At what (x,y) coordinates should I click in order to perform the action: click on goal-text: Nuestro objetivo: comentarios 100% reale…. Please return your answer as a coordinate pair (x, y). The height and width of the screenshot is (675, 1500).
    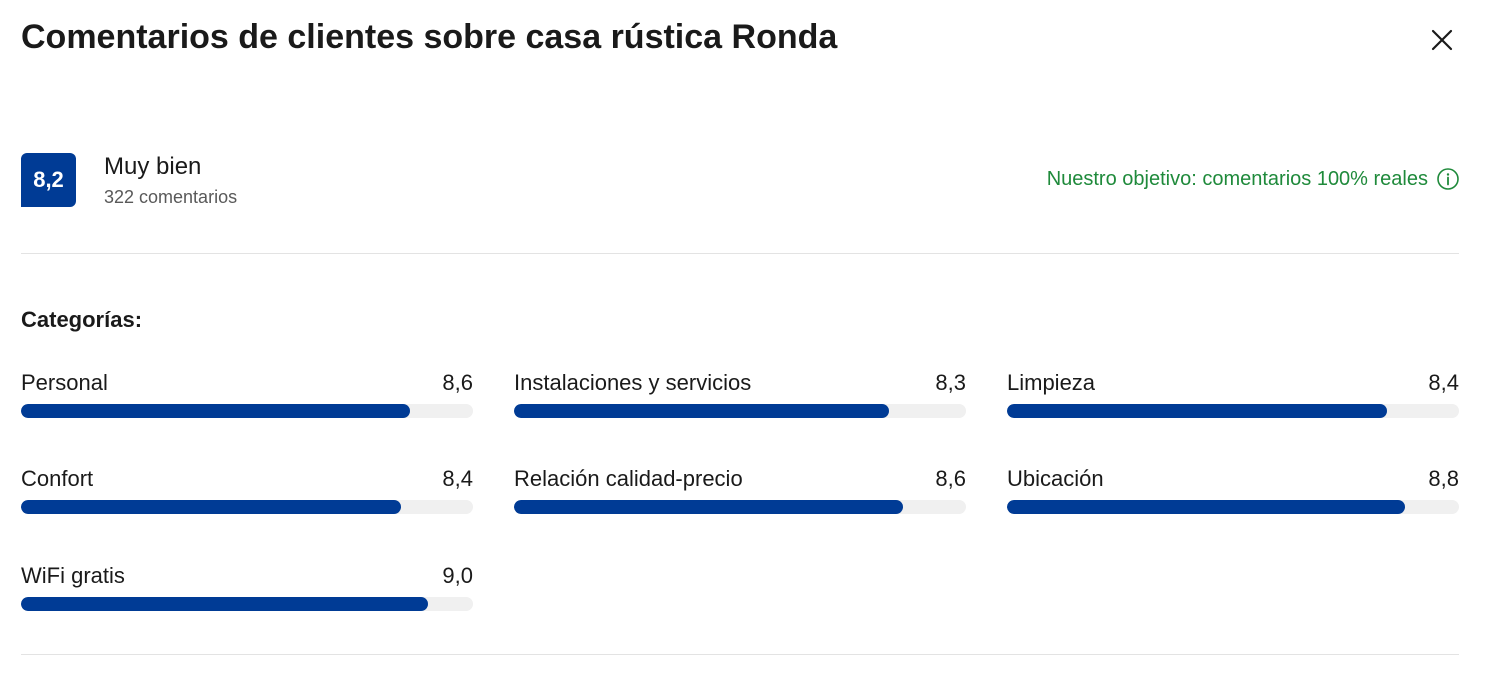
    Looking at the image, I should click on (1237, 178).